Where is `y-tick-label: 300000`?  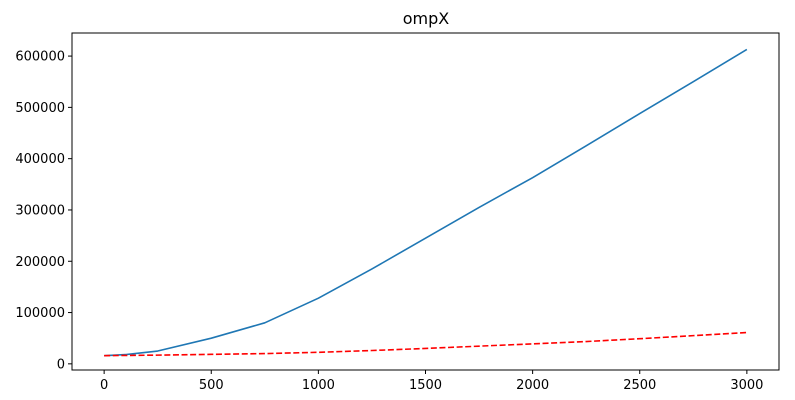 y-tick-label: 300000 is located at coordinates (40, 210).